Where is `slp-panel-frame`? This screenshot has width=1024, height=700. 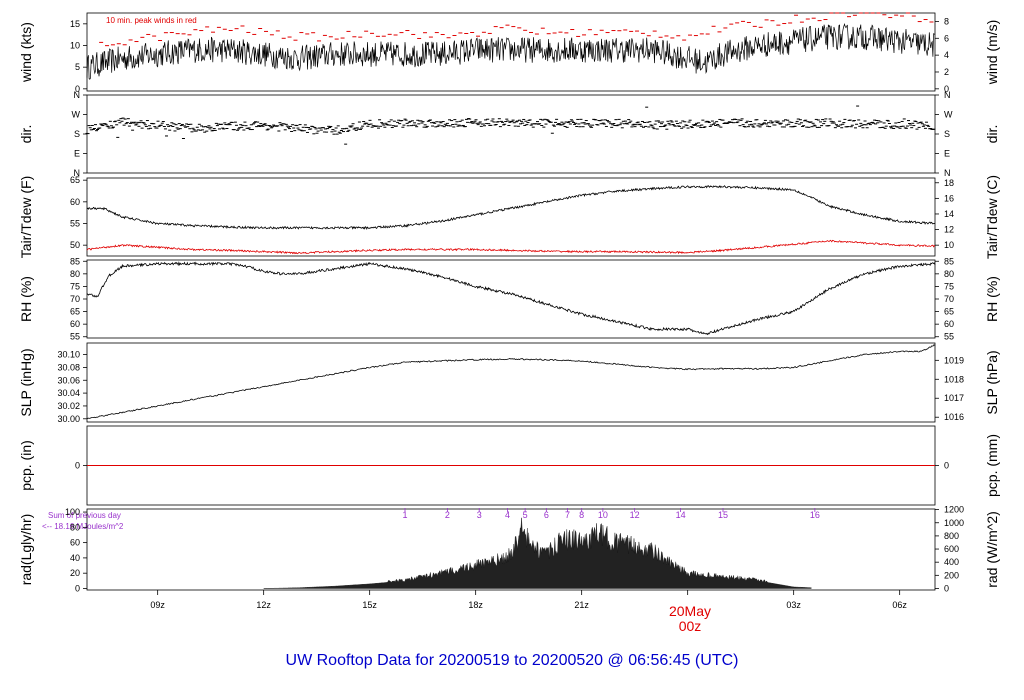
slp-panel-frame is located at coordinates (511, 382).